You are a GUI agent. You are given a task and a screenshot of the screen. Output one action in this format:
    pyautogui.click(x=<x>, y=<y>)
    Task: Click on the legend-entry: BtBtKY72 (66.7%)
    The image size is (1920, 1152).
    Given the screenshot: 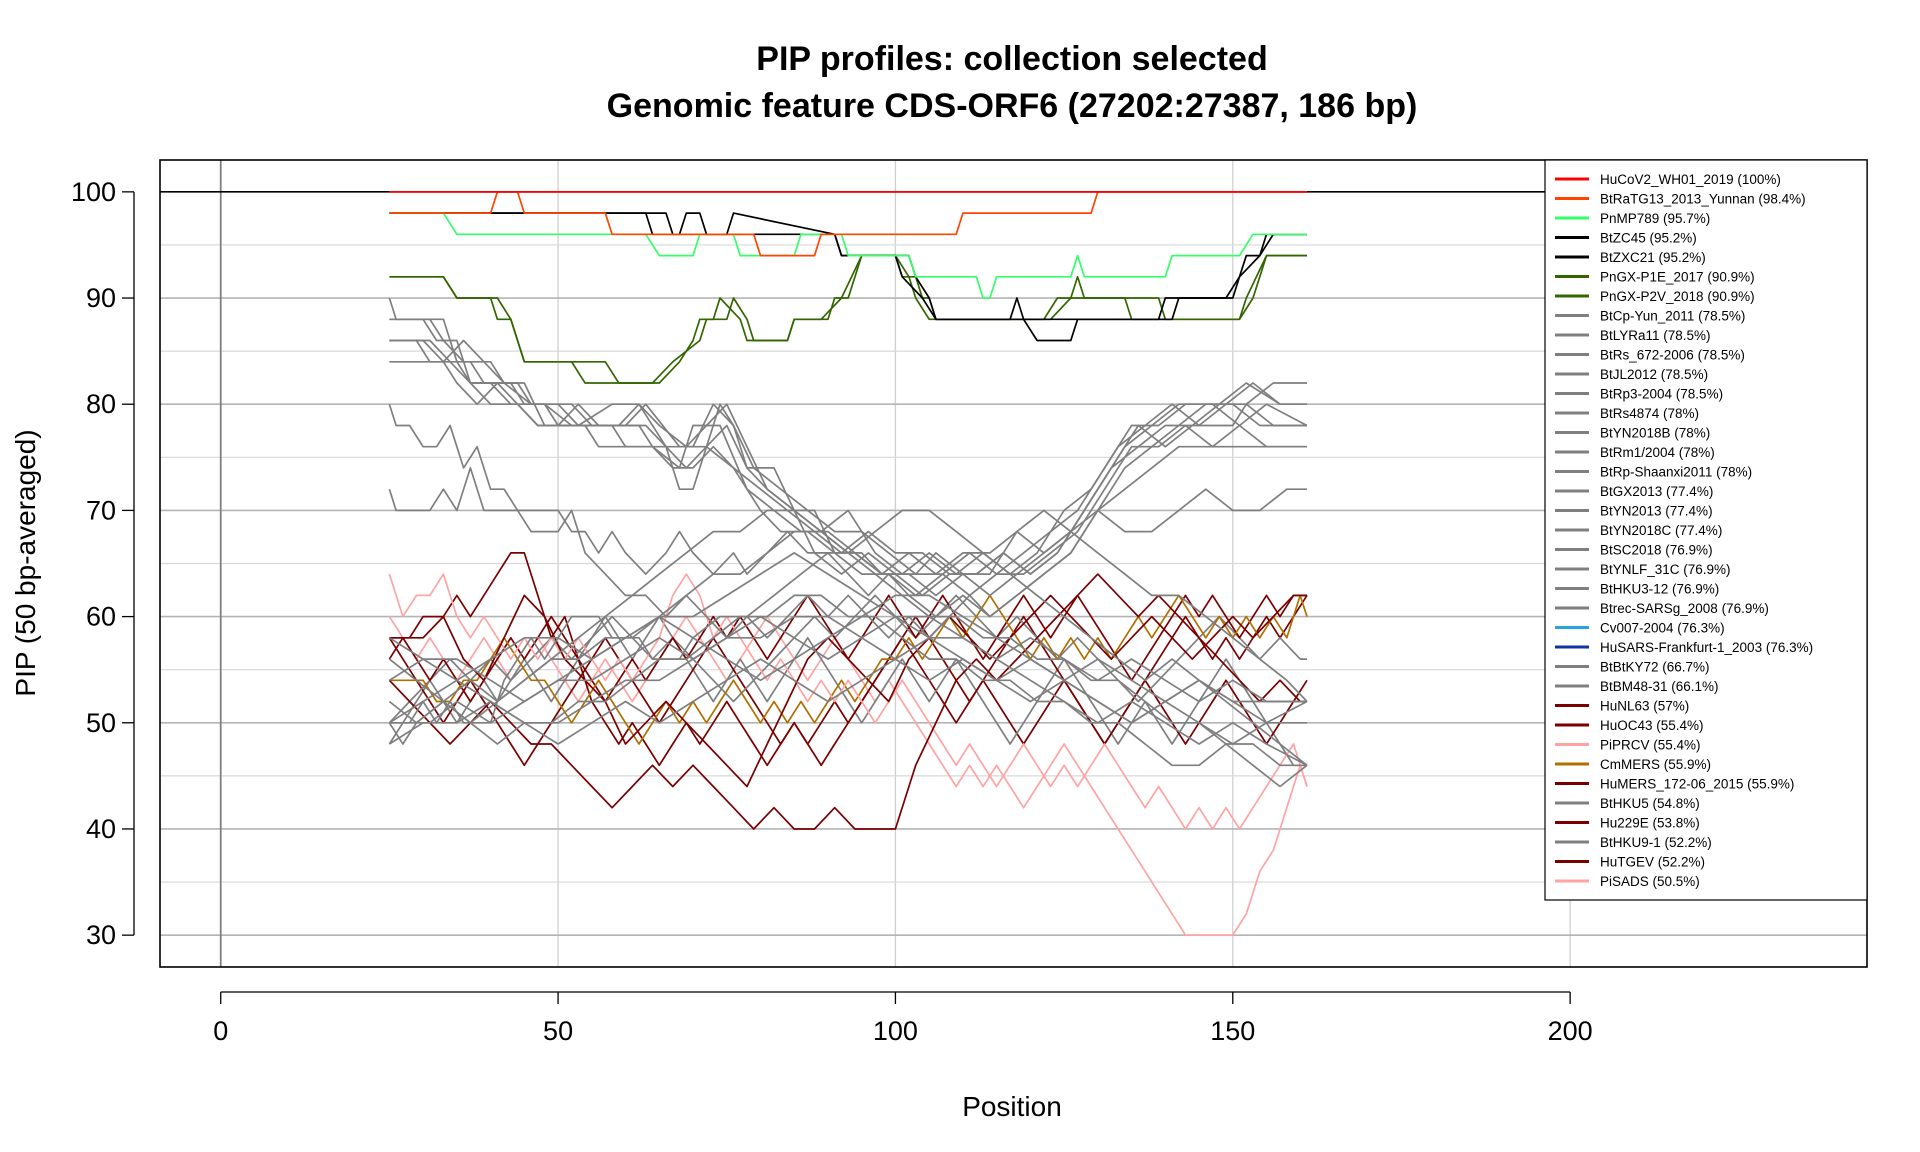 What is the action you would take?
    pyautogui.click(x=1655, y=667)
    